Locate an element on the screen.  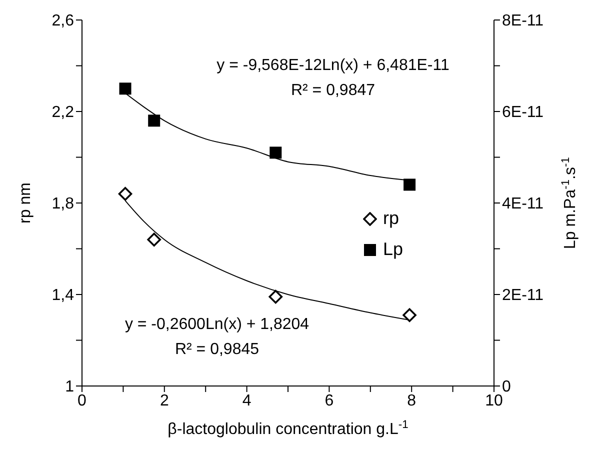
y-tick-label: 2,2 is located at coordinates (63, 113).